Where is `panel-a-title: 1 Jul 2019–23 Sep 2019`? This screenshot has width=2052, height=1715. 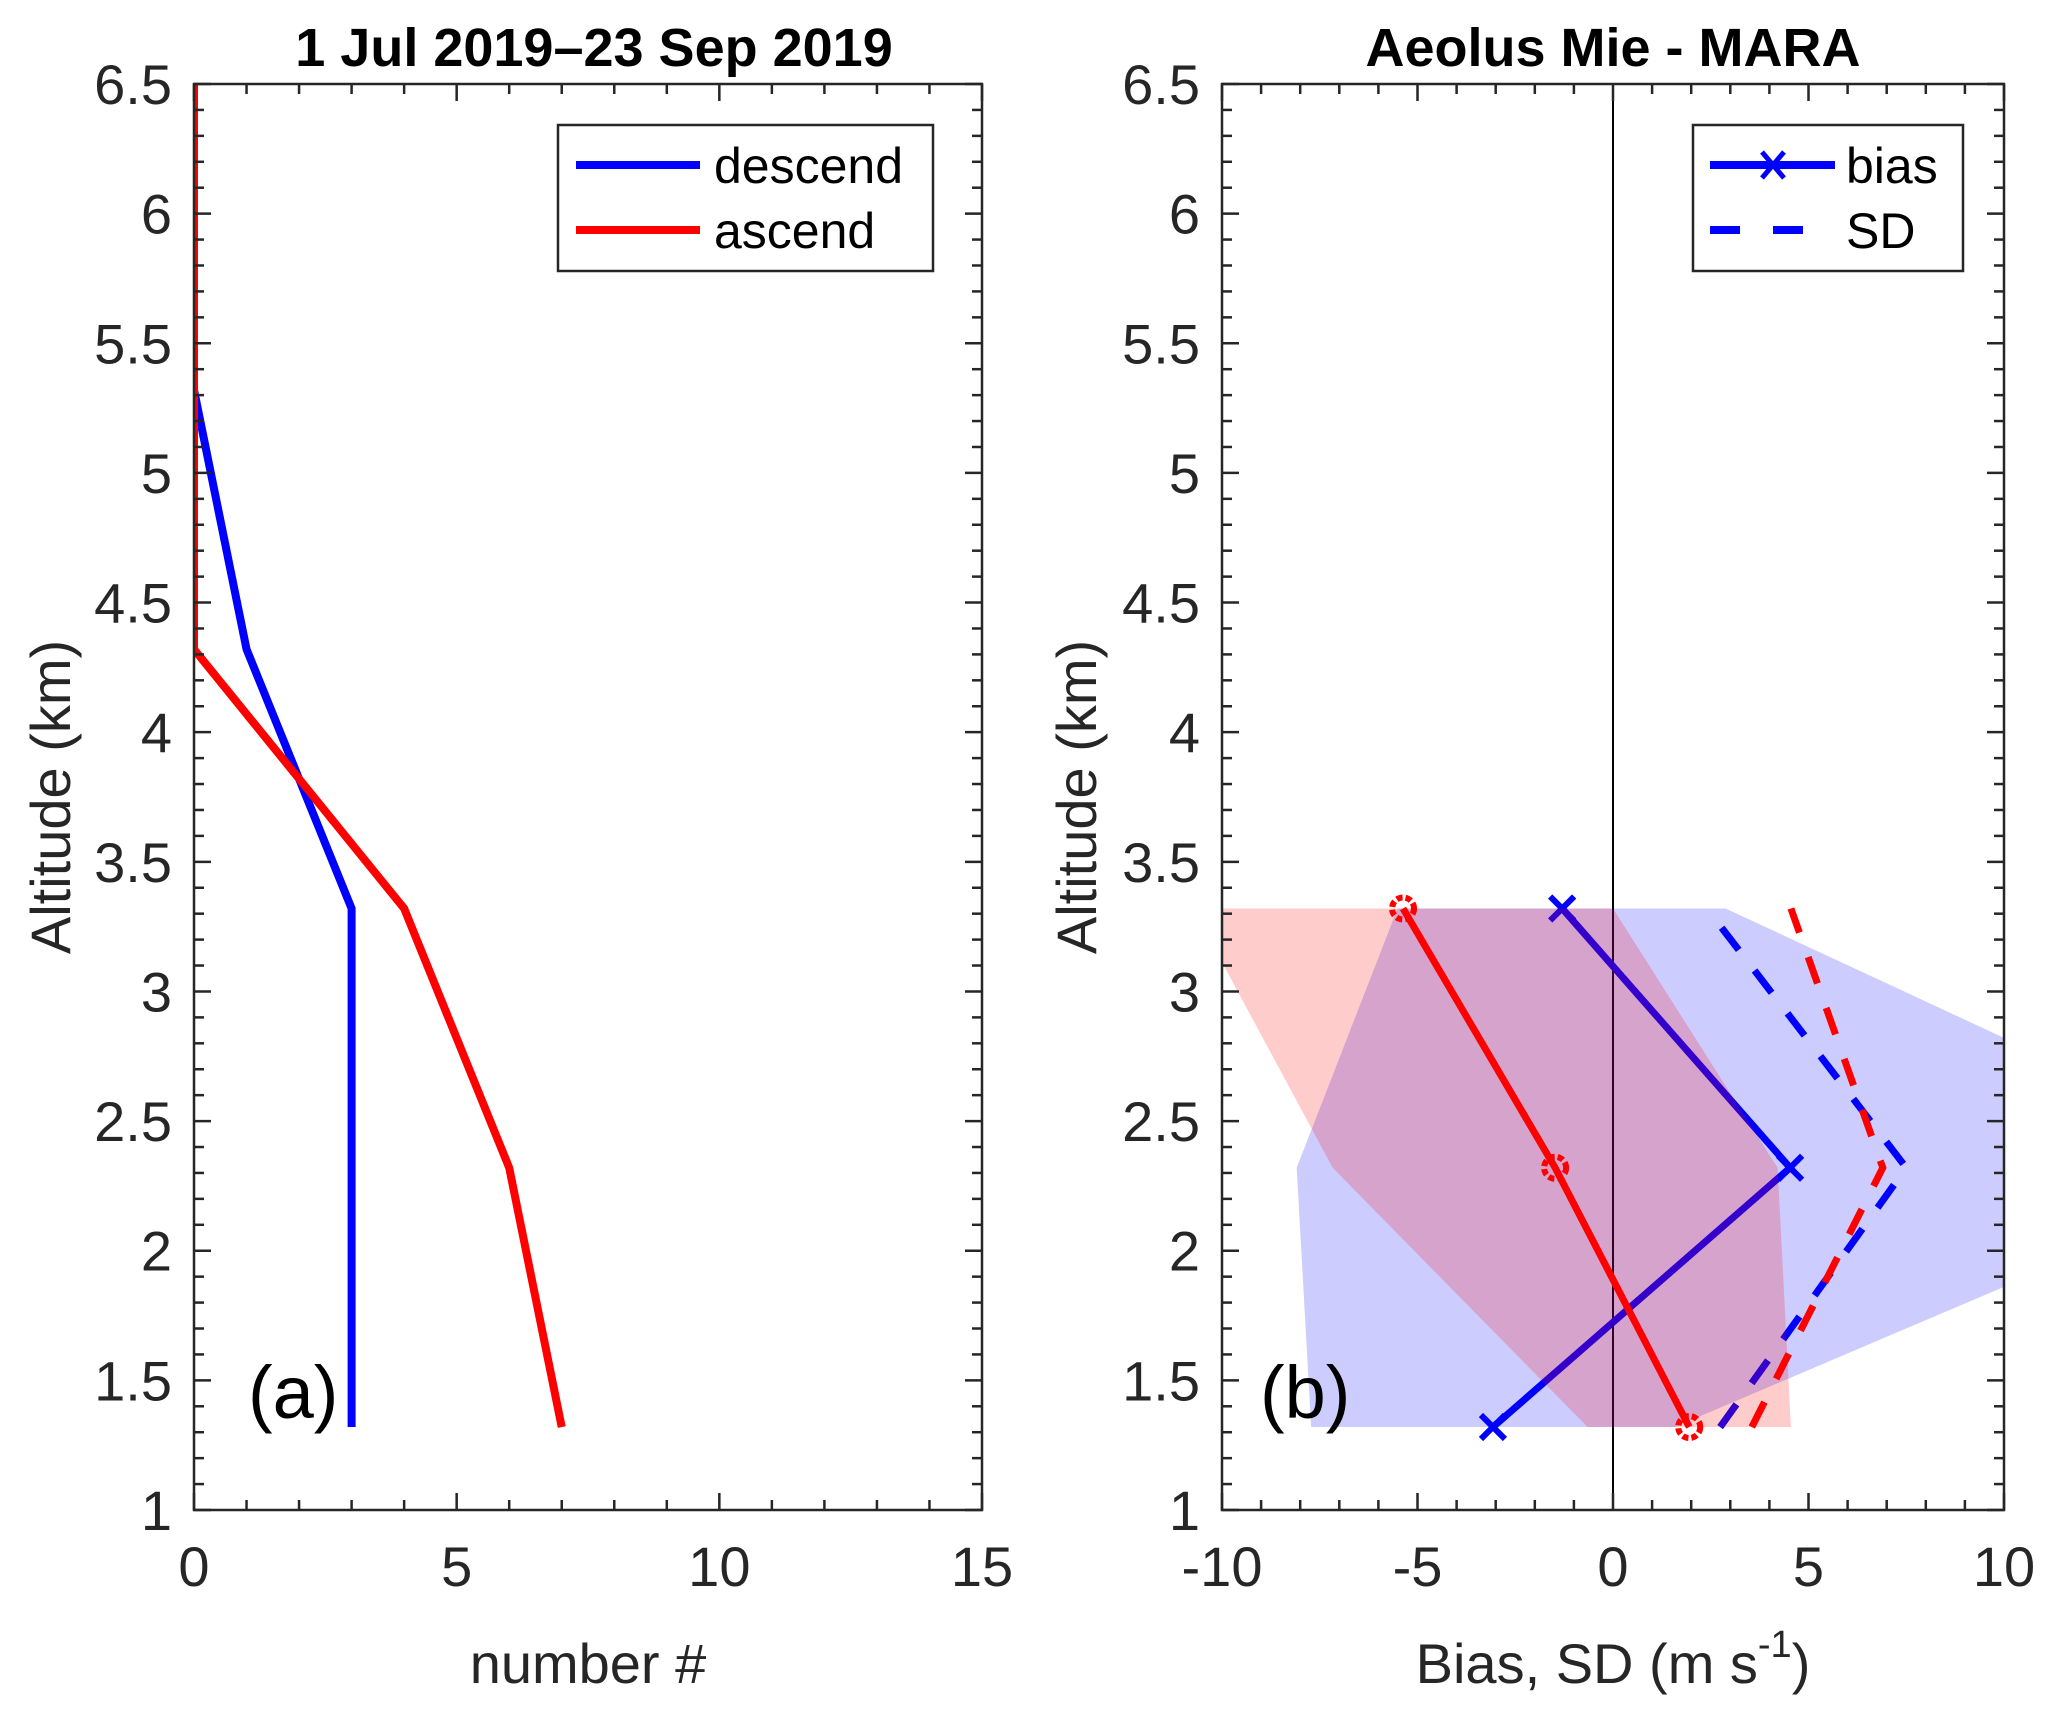 panel-a-title: 1 Jul 2019–23 Sep 2019 is located at coordinates (593, 48).